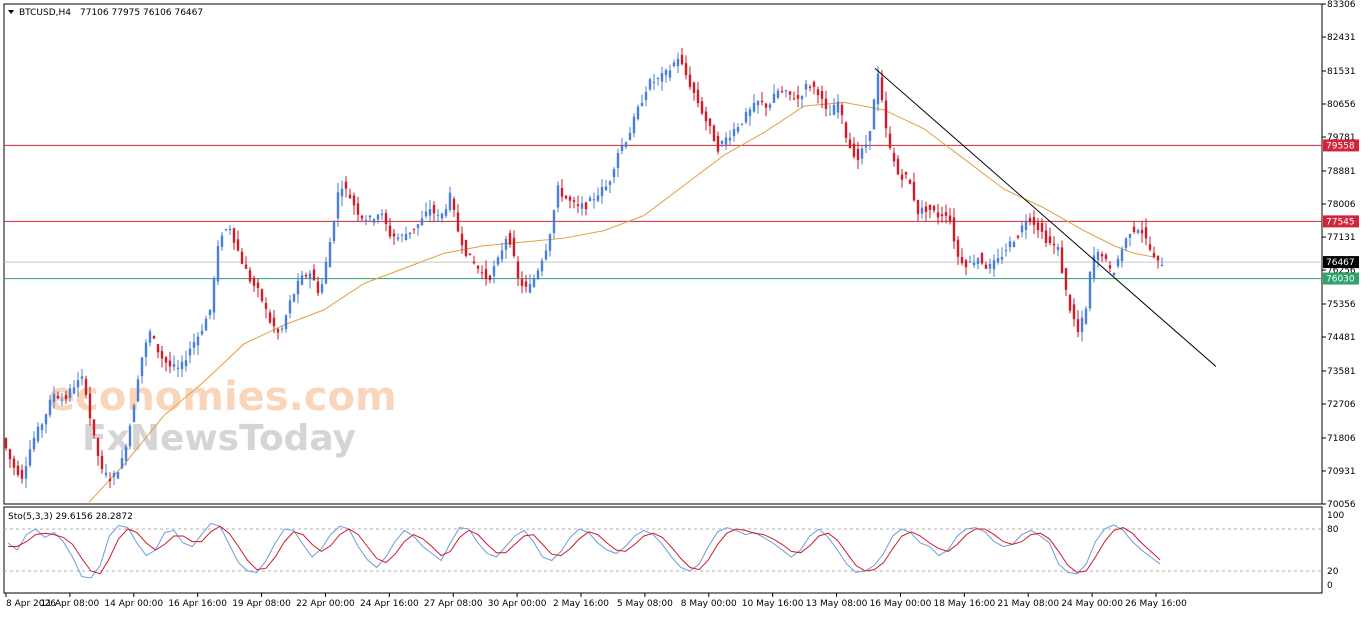 The image size is (1366, 619). Describe the element at coordinates (1341, 138) in the screenshot. I see `y-tick-label: 79781` at that location.